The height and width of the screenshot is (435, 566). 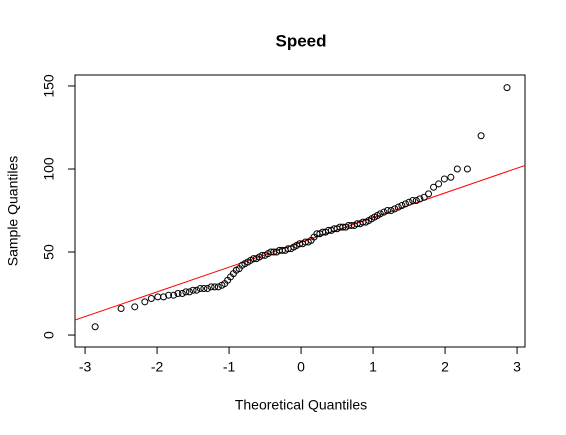 I want to click on y-tick-label: 100, so click(x=49, y=169).